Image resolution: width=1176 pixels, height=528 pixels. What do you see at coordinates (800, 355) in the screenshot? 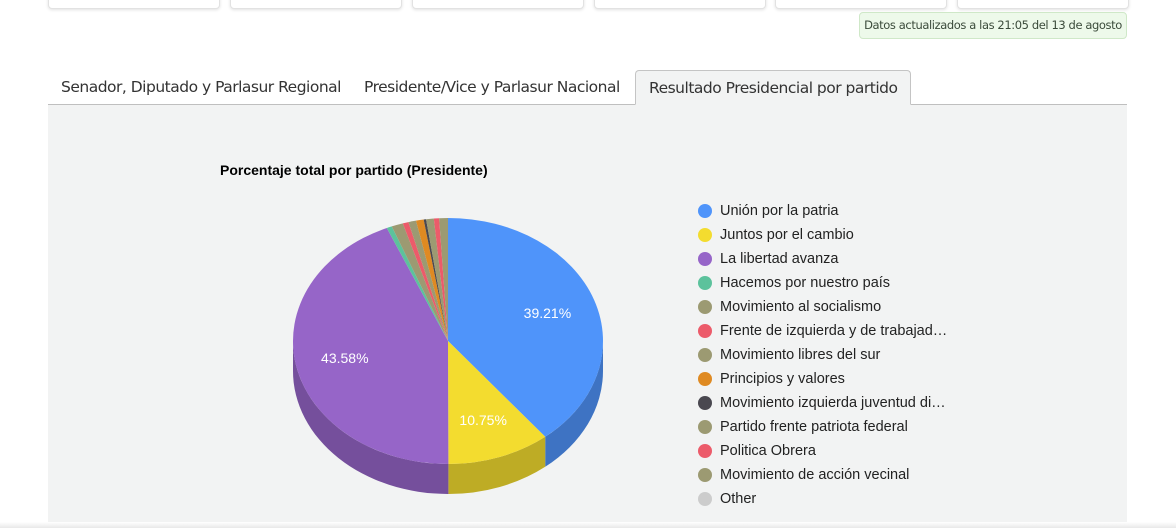
I see `legend-label: Movimiento libres del sur` at bounding box center [800, 355].